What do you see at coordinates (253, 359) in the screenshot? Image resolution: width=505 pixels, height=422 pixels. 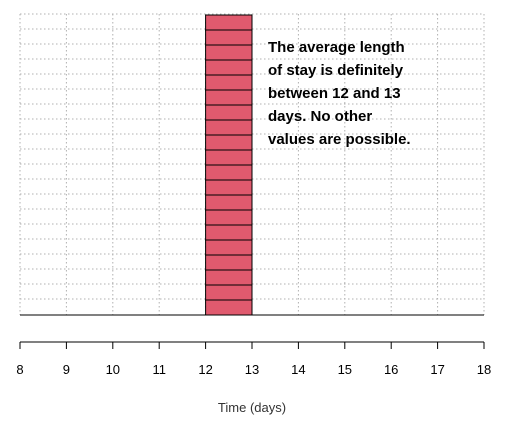 I see `x-axis: 8 9 10 11 12 13 14 15 16 17 18` at bounding box center [253, 359].